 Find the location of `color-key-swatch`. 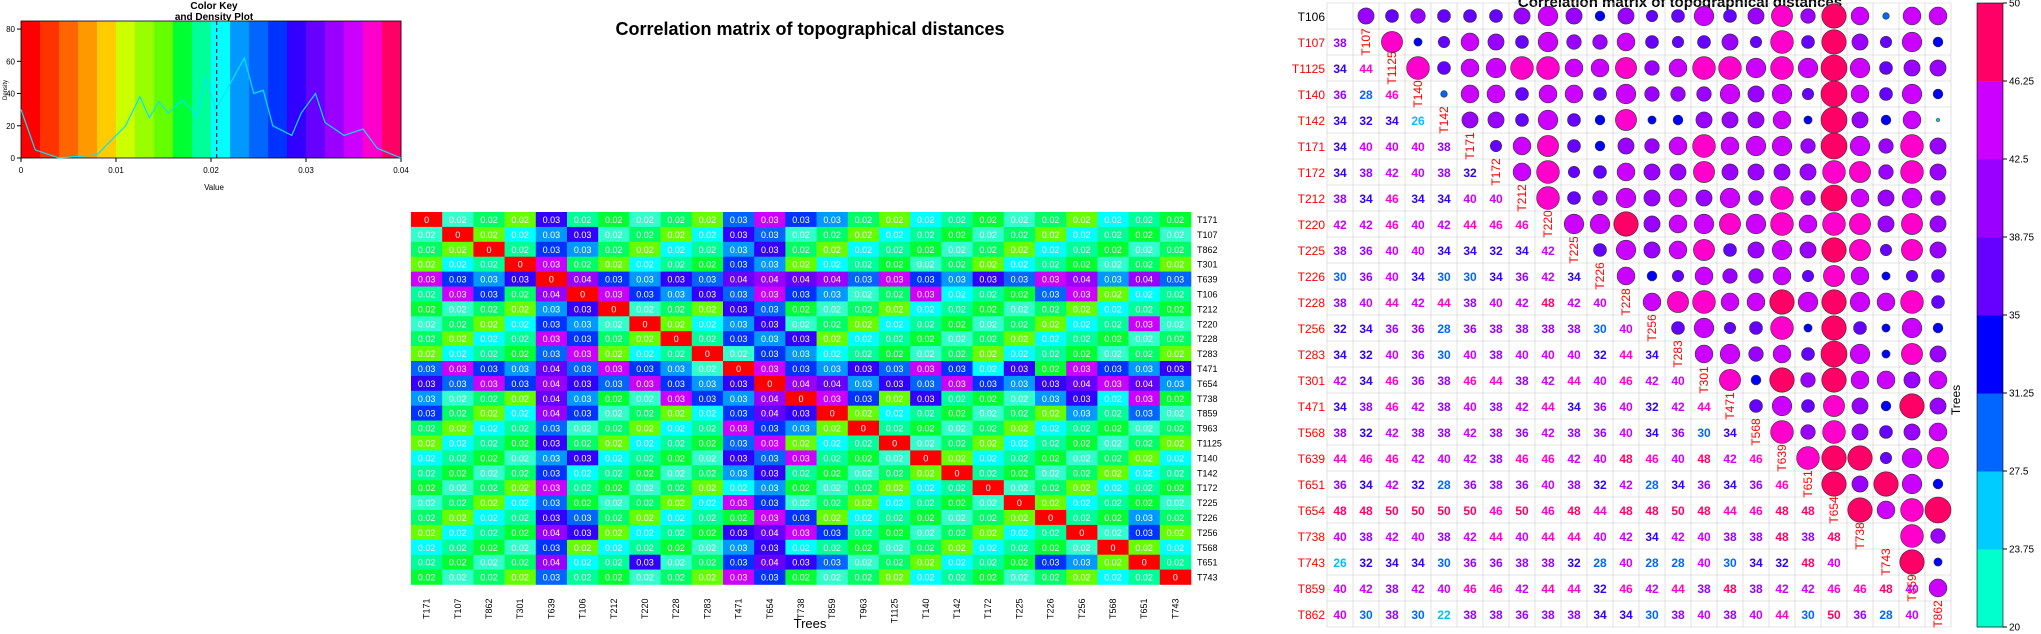

color-key-swatch is located at coordinates (145, 89).